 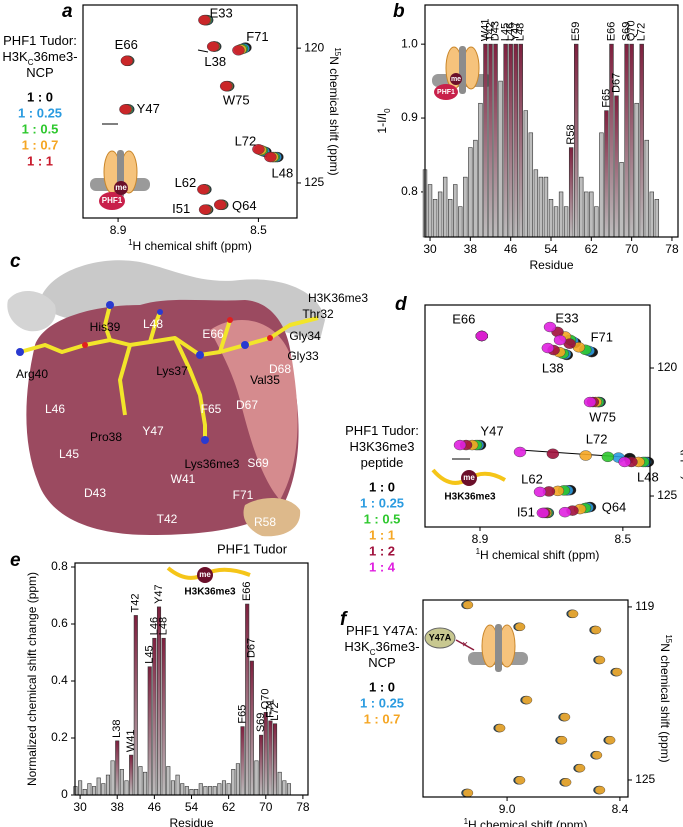 I want to click on structure-label: L48, so click(x=153, y=324).